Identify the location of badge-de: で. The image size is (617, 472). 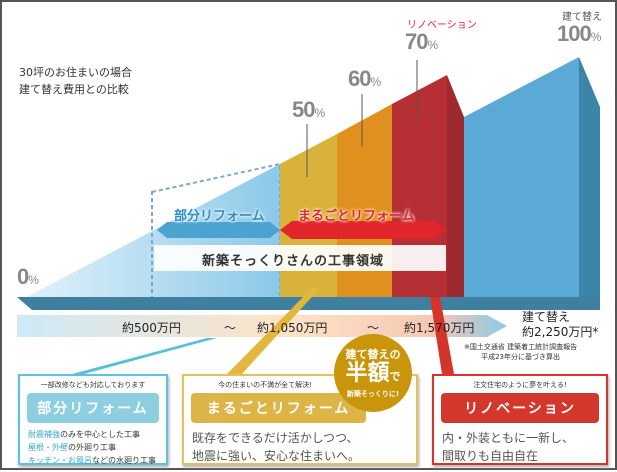
(395, 376).